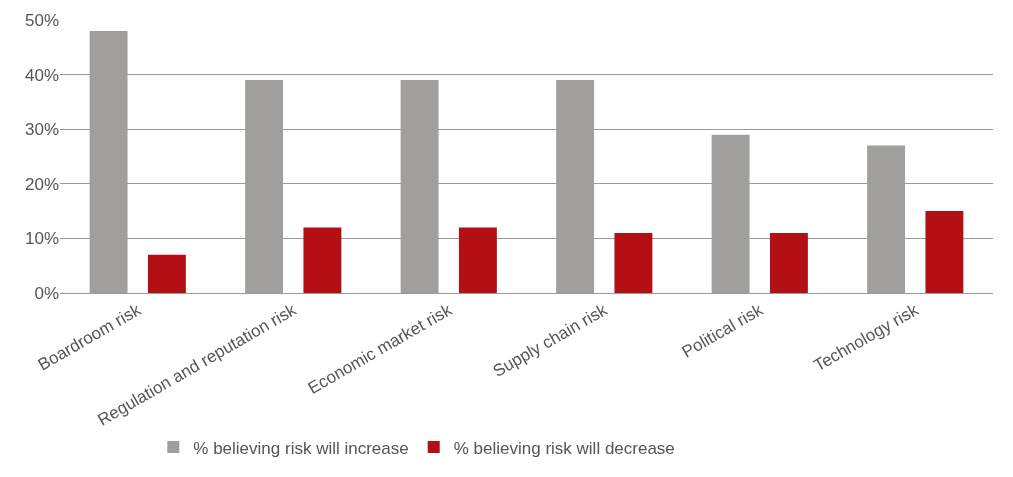 The width and height of the screenshot is (1013, 477). I want to click on y-tick-label: 40%, so click(41, 75).